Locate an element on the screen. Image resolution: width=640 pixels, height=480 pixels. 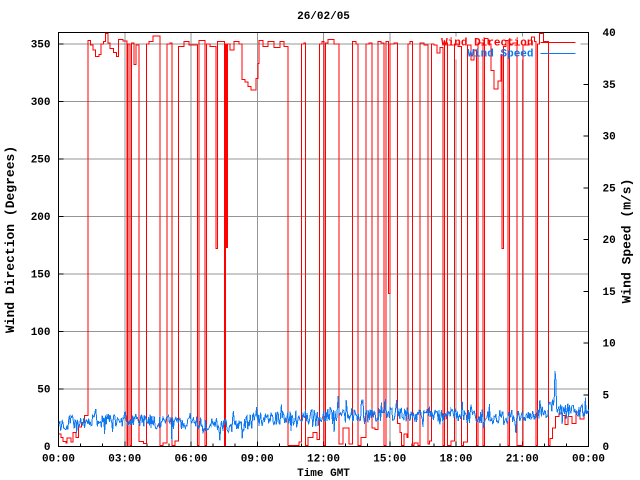
svg-text: 10 is located at coordinates (609, 345).